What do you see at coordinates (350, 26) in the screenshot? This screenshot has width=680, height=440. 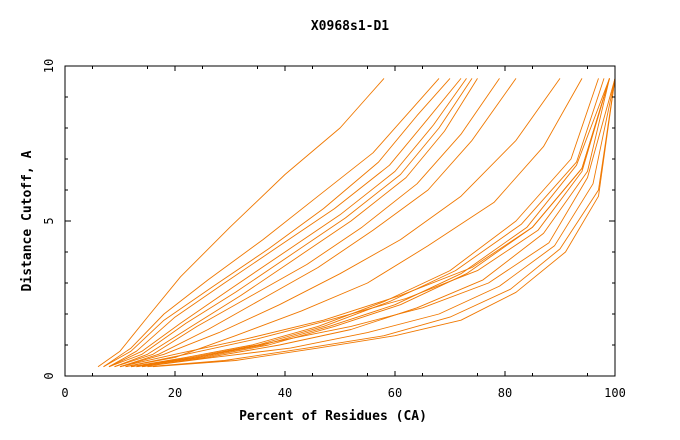 I see `chart-title: X0968s1-D1` at bounding box center [350, 26].